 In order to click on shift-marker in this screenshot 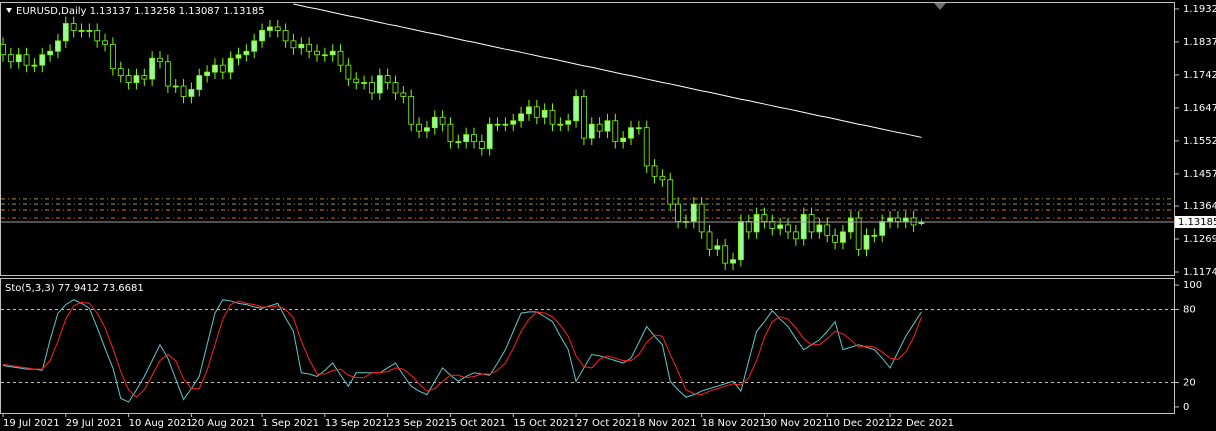, I will do `click(940, 6)`.